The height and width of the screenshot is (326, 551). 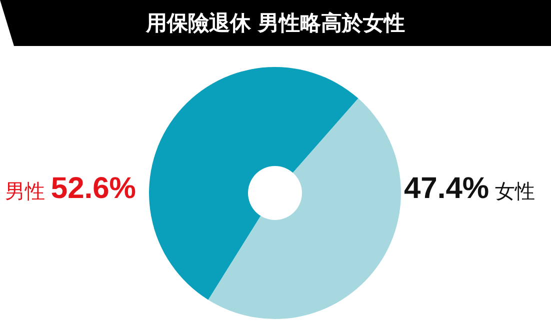 I want to click on slice-label: 女性, so click(x=515, y=192).